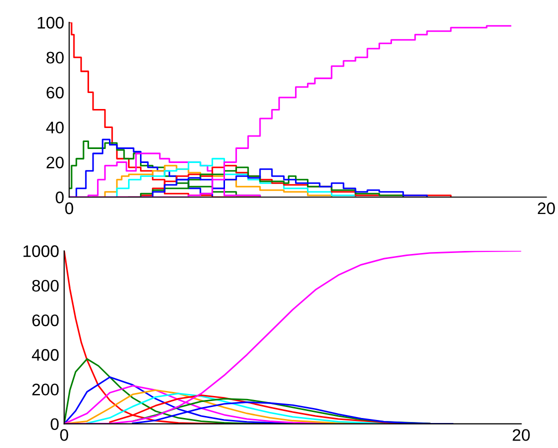 The width and height of the screenshot is (558, 448). I want to click on y-tick-label: 80, so click(55, 58).